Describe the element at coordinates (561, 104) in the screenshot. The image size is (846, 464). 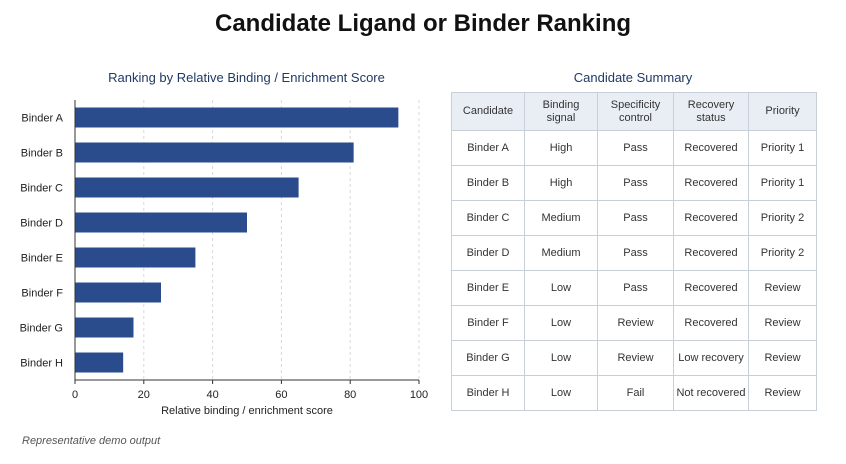
I see `column-header-line: Binding` at that location.